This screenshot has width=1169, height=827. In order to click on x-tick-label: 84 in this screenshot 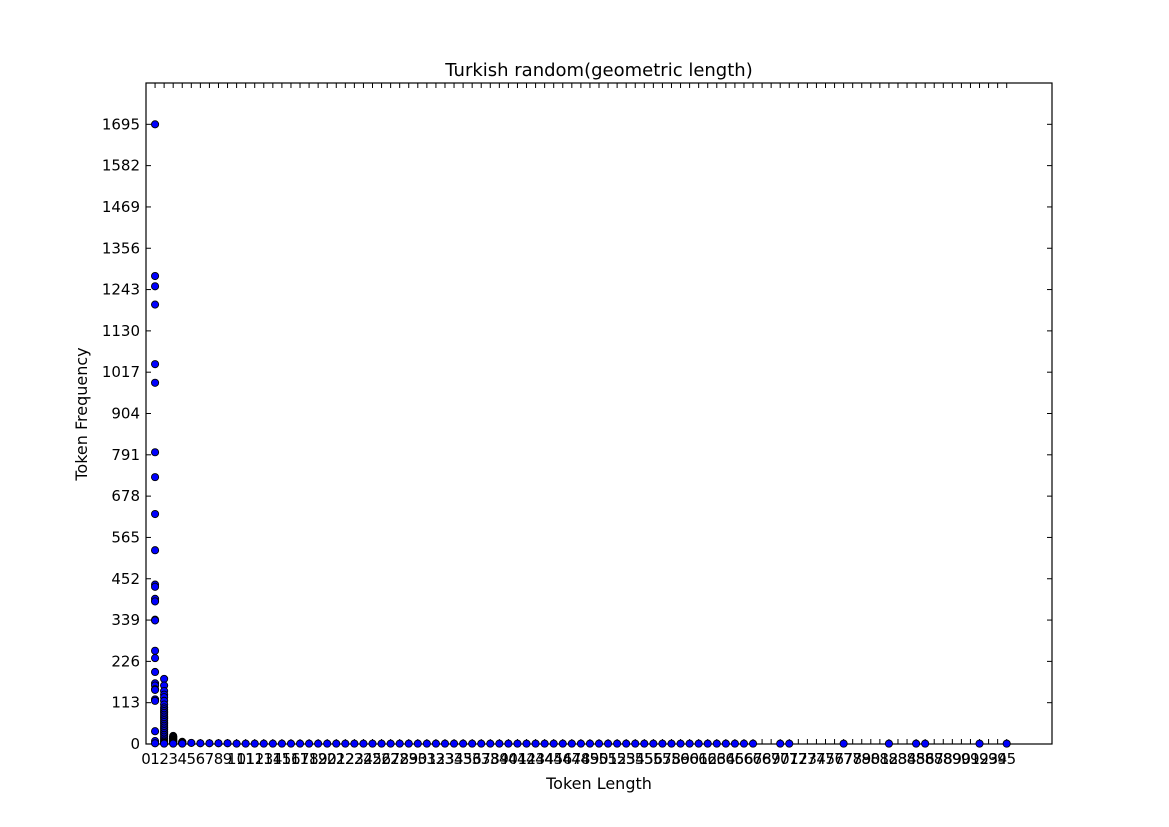, I will do `click(906, 759)`.